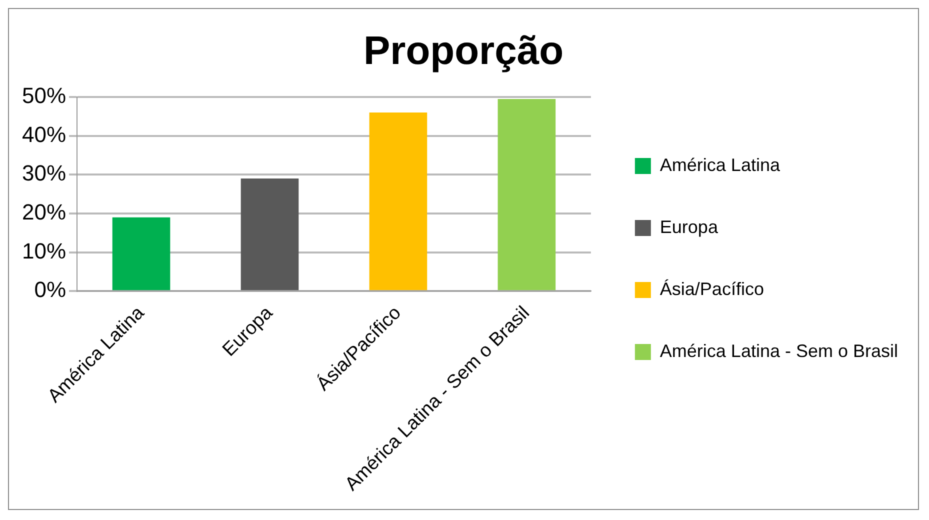 This screenshot has height=520, width=929. I want to click on y-tick-label: 20%, so click(44, 212).